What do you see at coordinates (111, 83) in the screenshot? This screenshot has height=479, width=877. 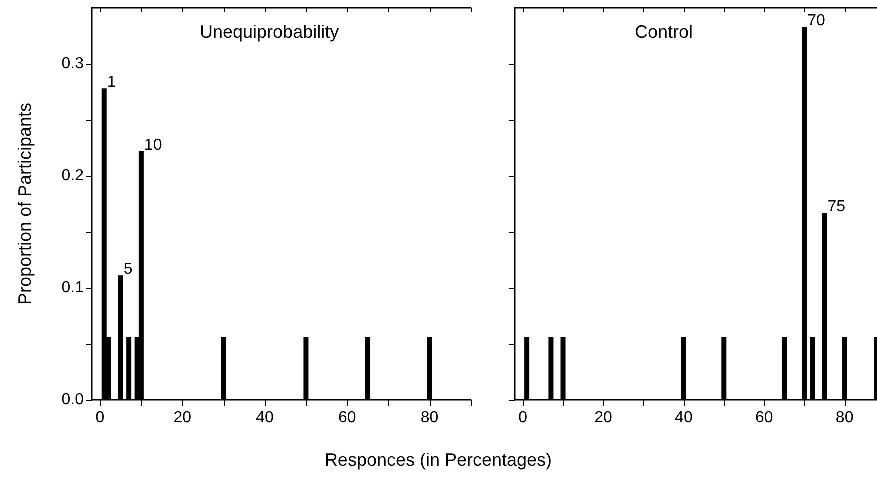 I see `annotation: 1` at bounding box center [111, 83].